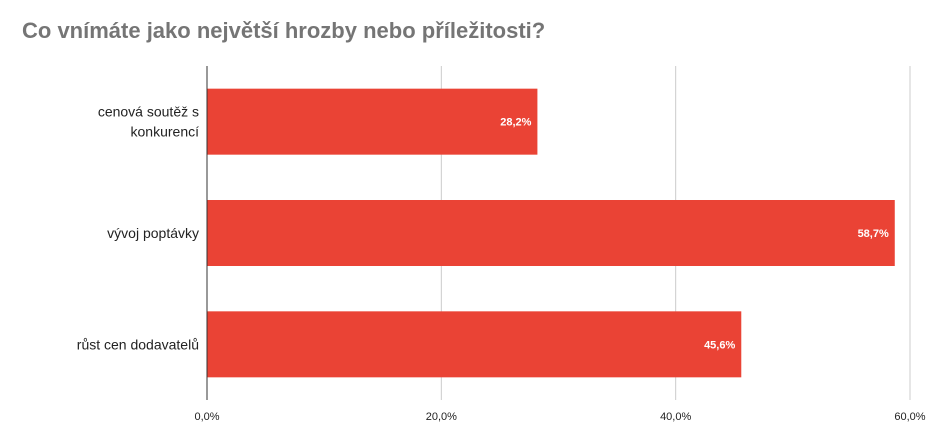  I want to click on category-label: růst cen dodavatelů, so click(138, 344).